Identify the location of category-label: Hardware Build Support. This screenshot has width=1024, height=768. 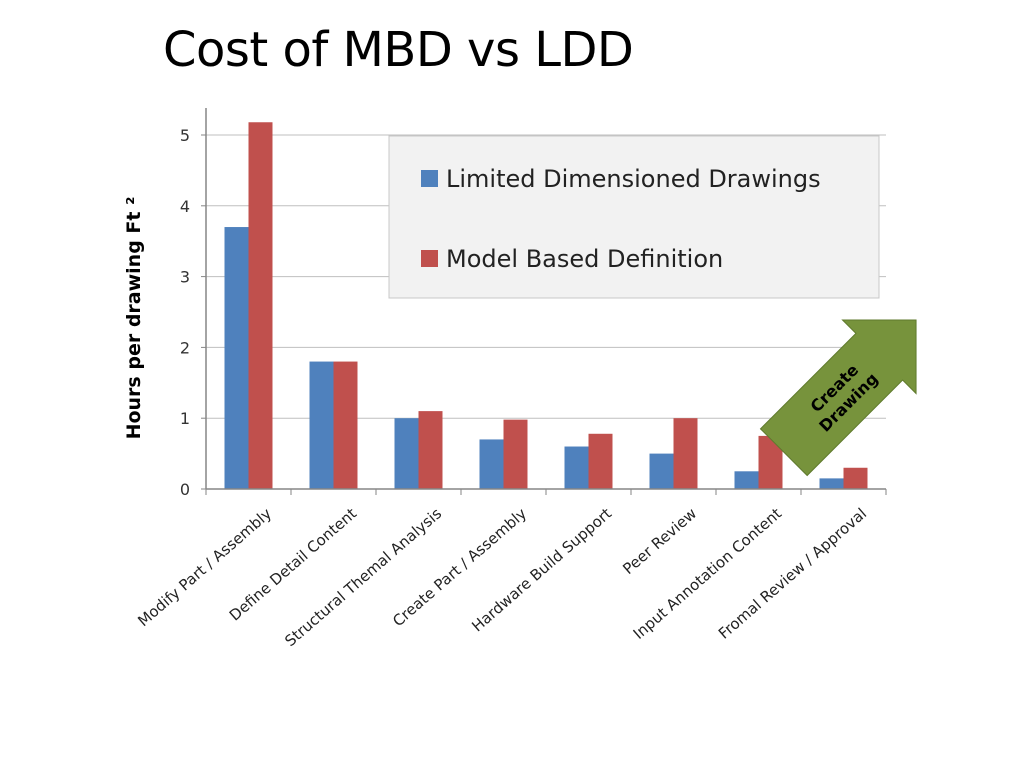
(541, 569).